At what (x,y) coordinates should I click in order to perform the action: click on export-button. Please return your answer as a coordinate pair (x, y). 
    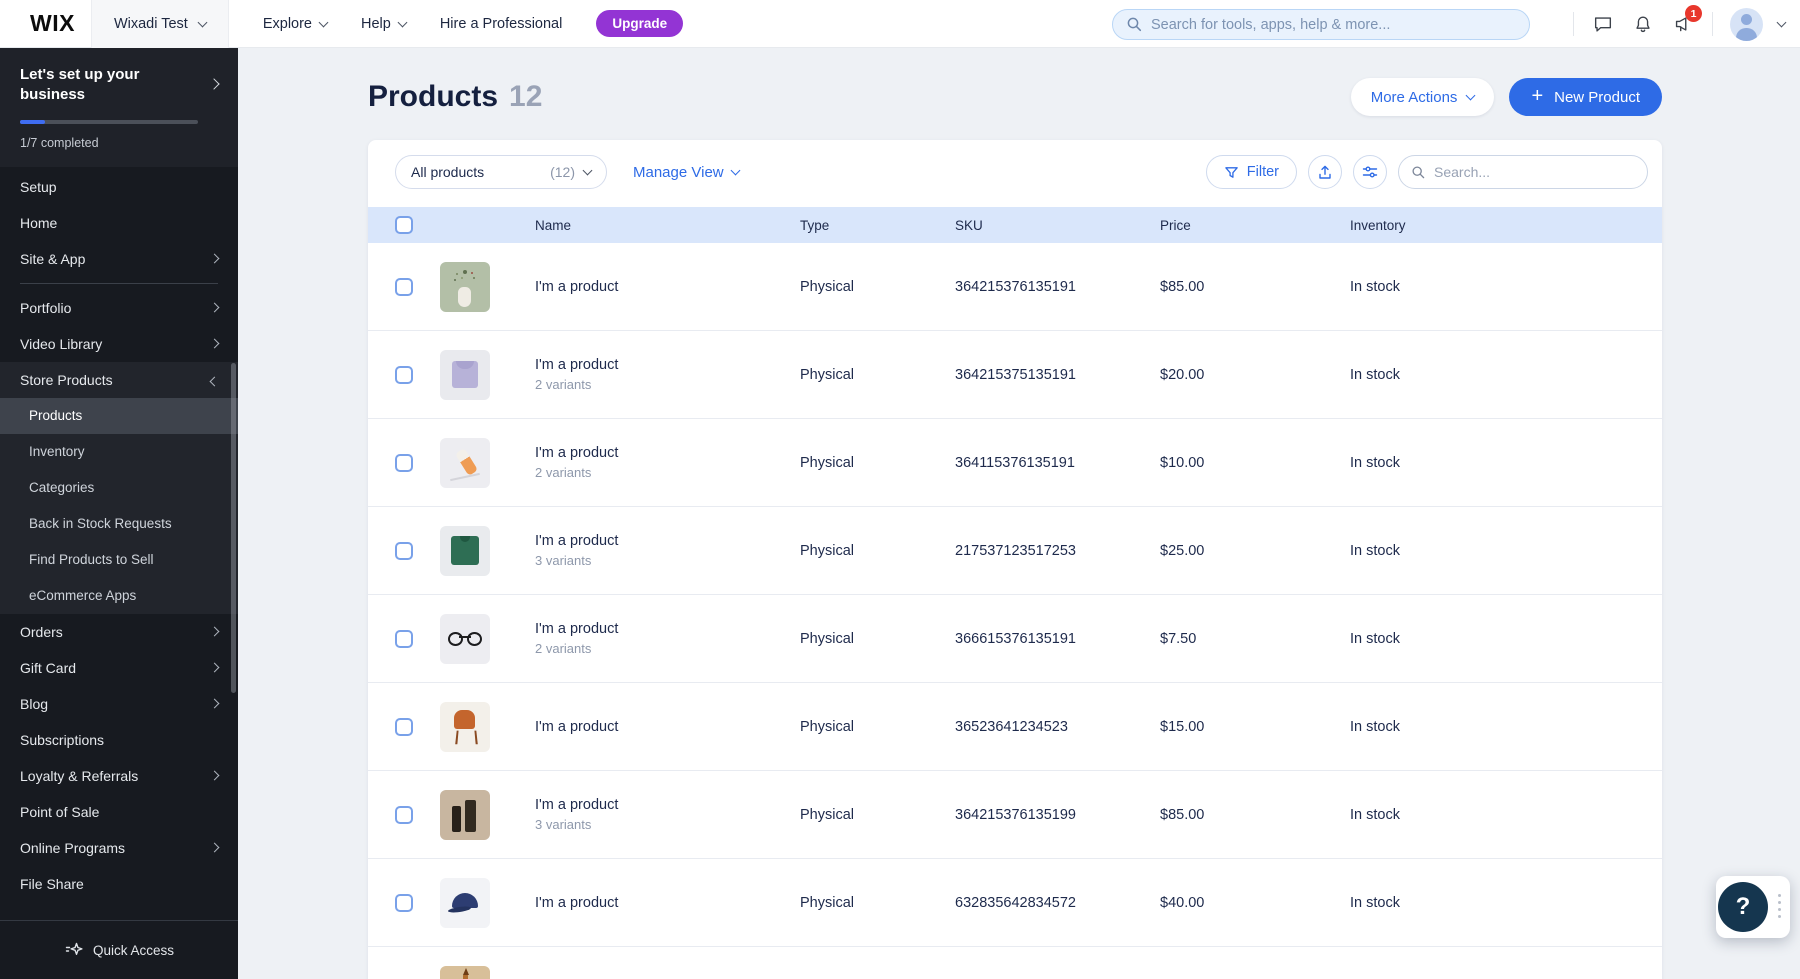
    Looking at the image, I should click on (1325, 172).